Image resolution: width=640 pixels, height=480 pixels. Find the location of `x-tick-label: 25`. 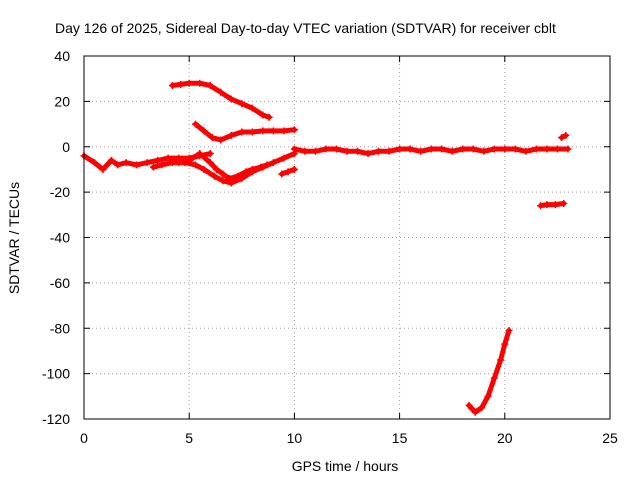

x-tick-label: 25 is located at coordinates (610, 438).